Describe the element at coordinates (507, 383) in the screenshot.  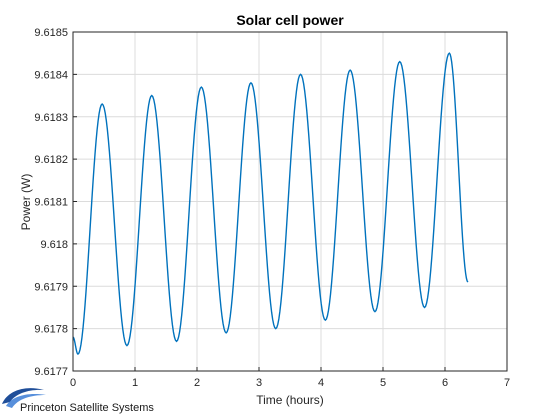
I see `x-tick-label: 7` at that location.